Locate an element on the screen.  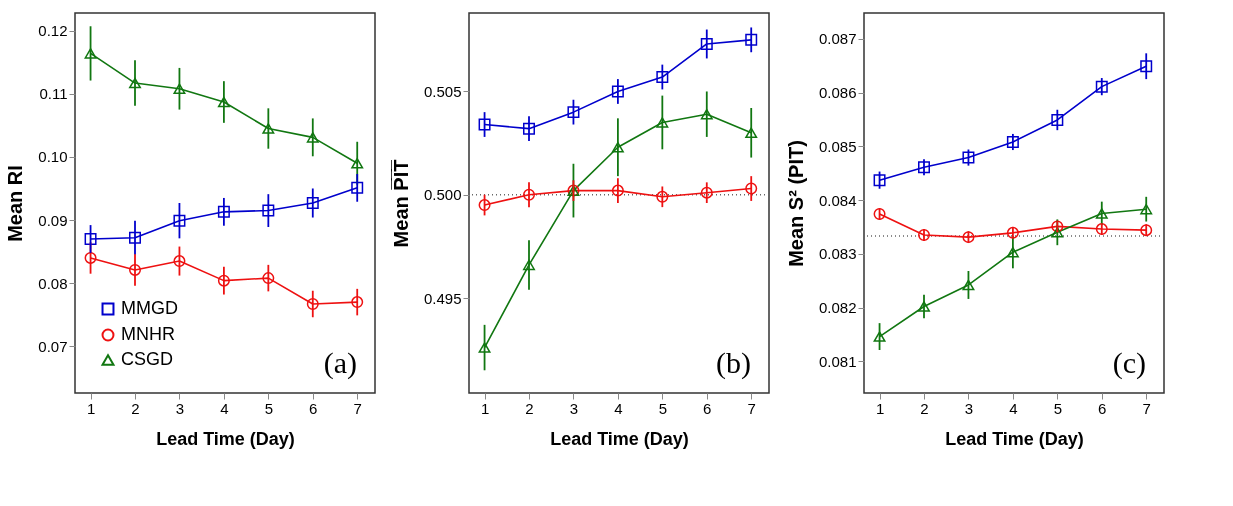
y-tick-label: 0.07 is located at coordinates (53, 346).